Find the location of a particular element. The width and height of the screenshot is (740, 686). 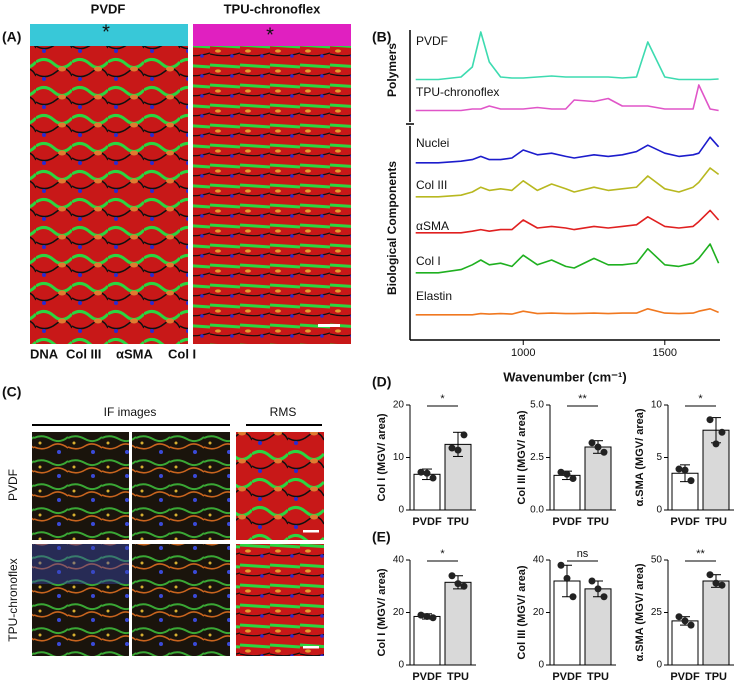

panel-label: (E) is located at coordinates (381, 537).